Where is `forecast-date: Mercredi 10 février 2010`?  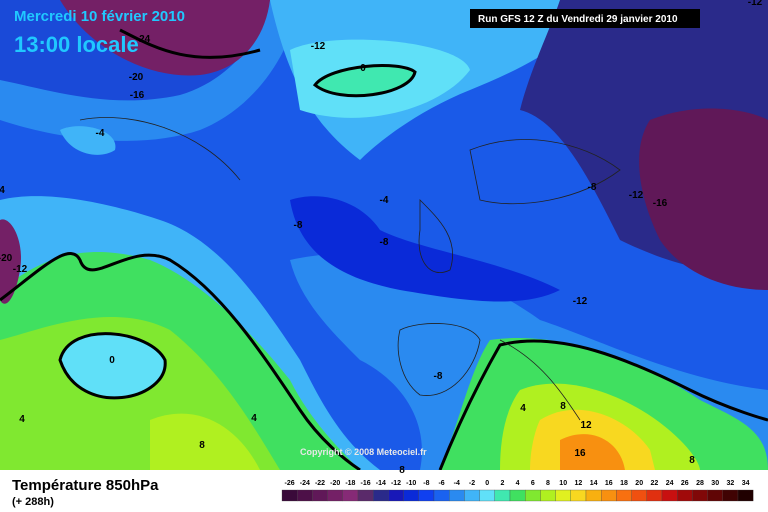
forecast-date: Mercredi 10 février 2010 is located at coordinates (99, 16).